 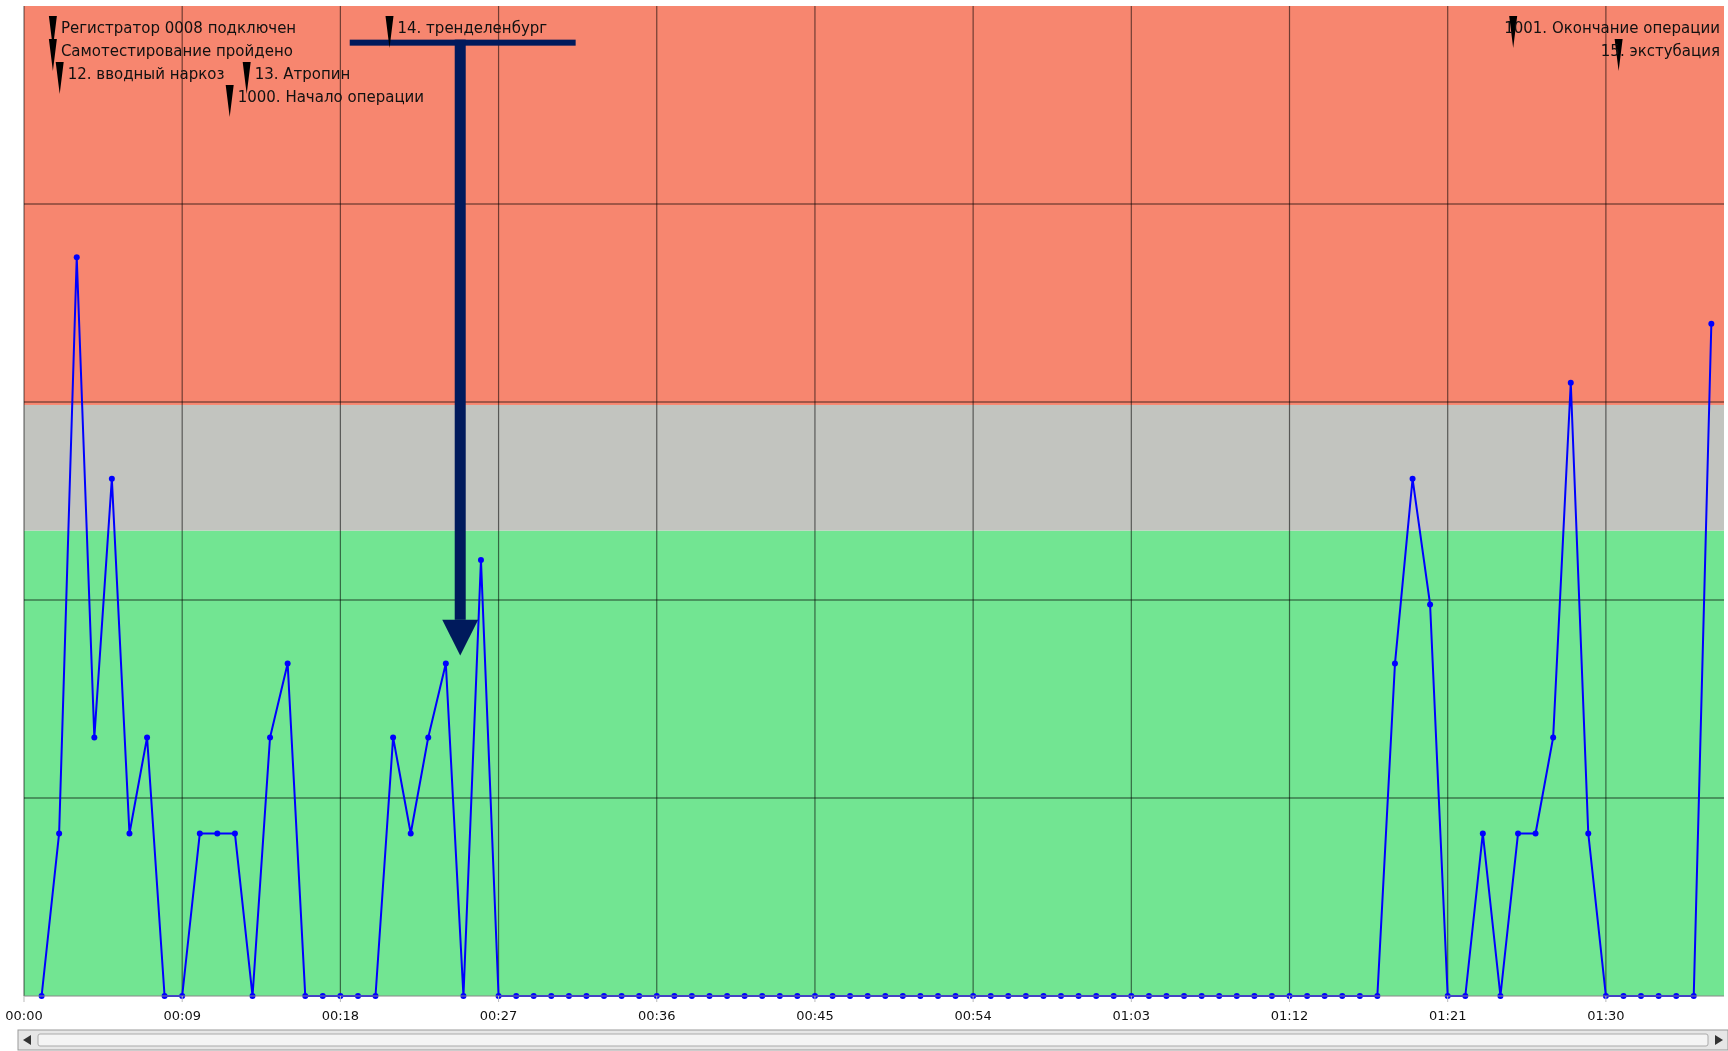 I want to click on x-tick-label: 01:12, so click(x=1289, y=1015).